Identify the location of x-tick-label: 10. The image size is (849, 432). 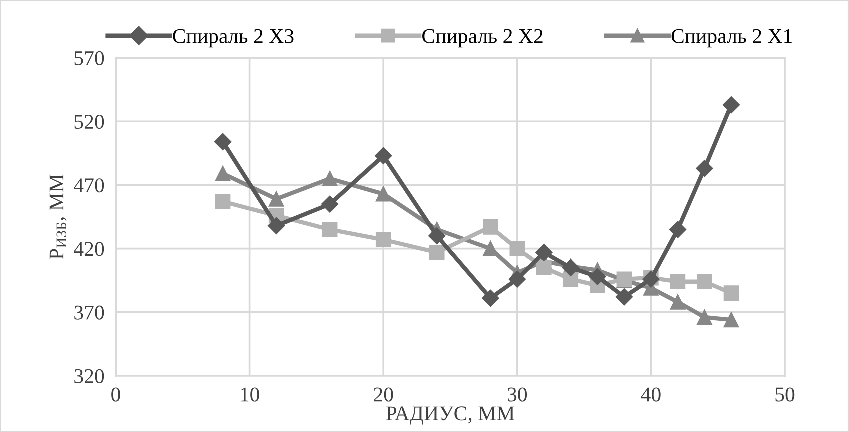
(250, 395).